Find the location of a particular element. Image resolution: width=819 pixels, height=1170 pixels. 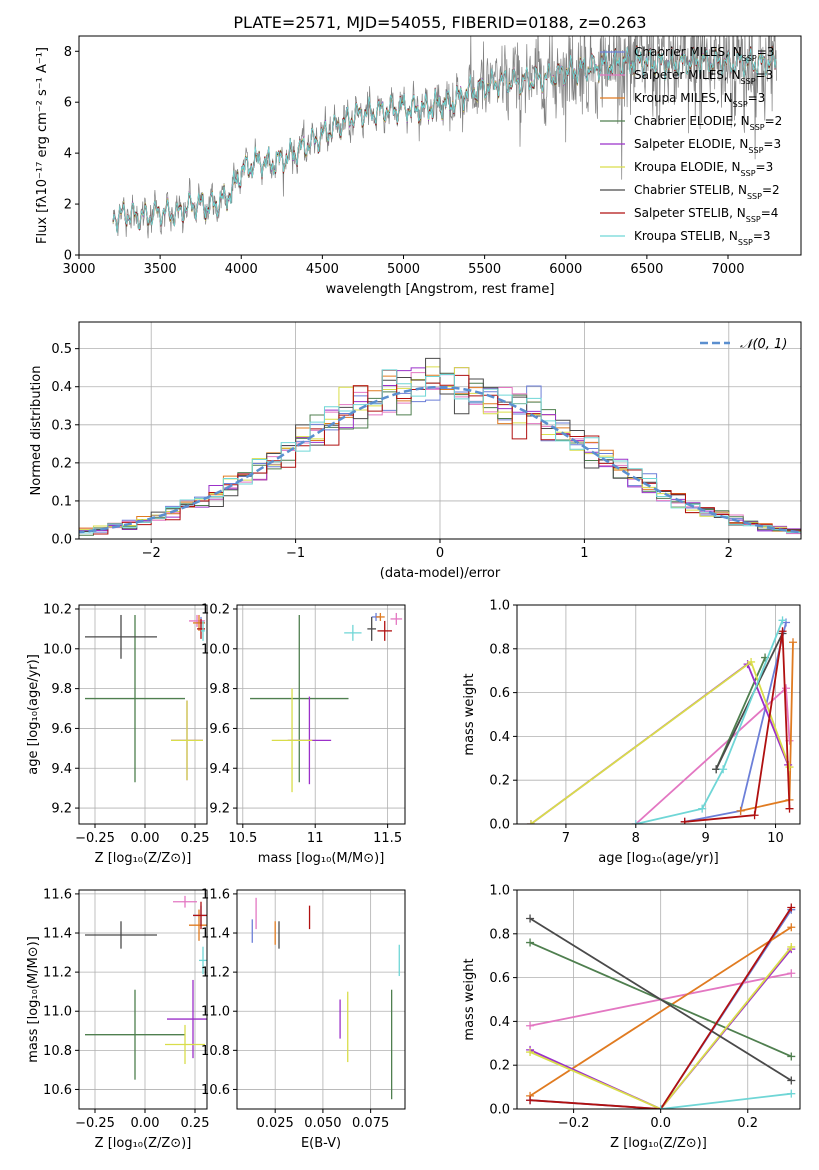

y-tick-label: 0.5 is located at coordinates (61, 349).